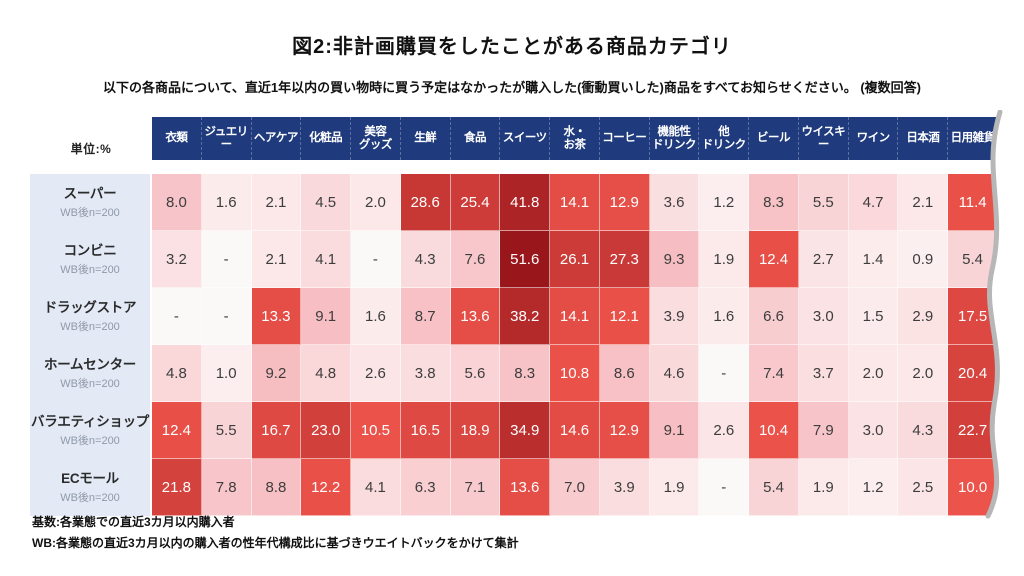 The image size is (1024, 576). I want to click on figure-title: 図2:非計画購買をしたことがある商品カテゴリ, so click(512, 47).